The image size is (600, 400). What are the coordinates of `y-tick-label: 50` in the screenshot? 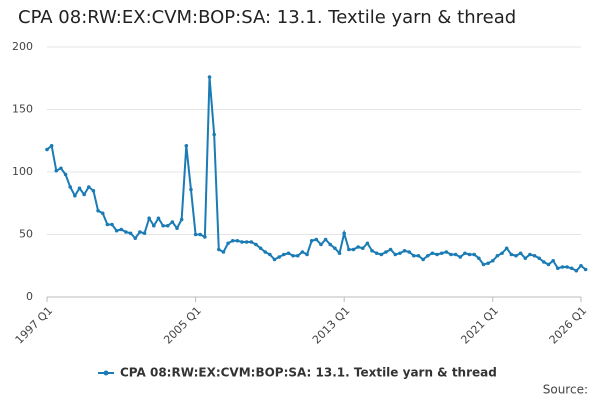 It's located at (26, 234).